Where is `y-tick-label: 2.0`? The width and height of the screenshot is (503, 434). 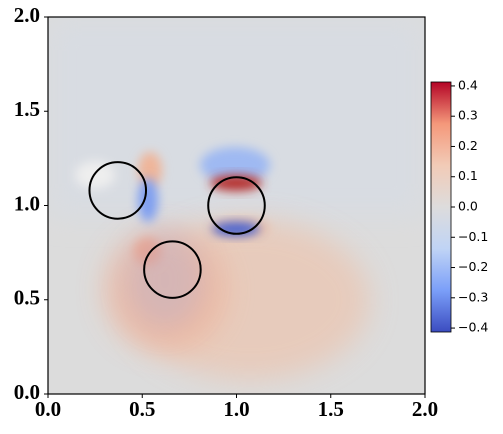
y-tick-label: 2.0 is located at coordinates (27, 15).